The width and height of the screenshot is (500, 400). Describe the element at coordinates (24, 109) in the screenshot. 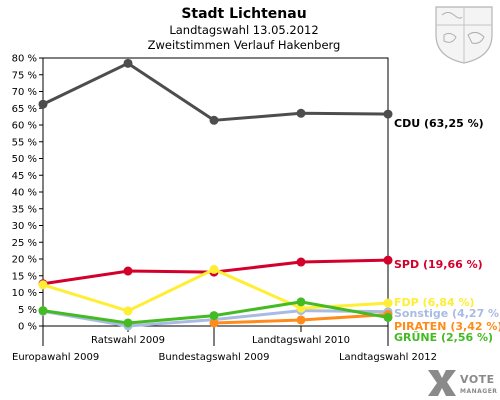

I see `y-tick-label: 65 %` at that location.